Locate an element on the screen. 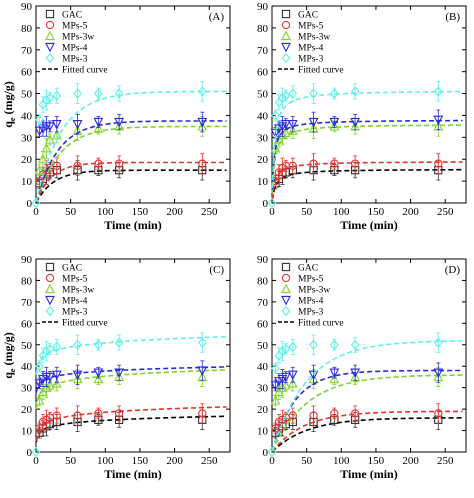  series-MPs-3w is located at coordinates (130, 388).